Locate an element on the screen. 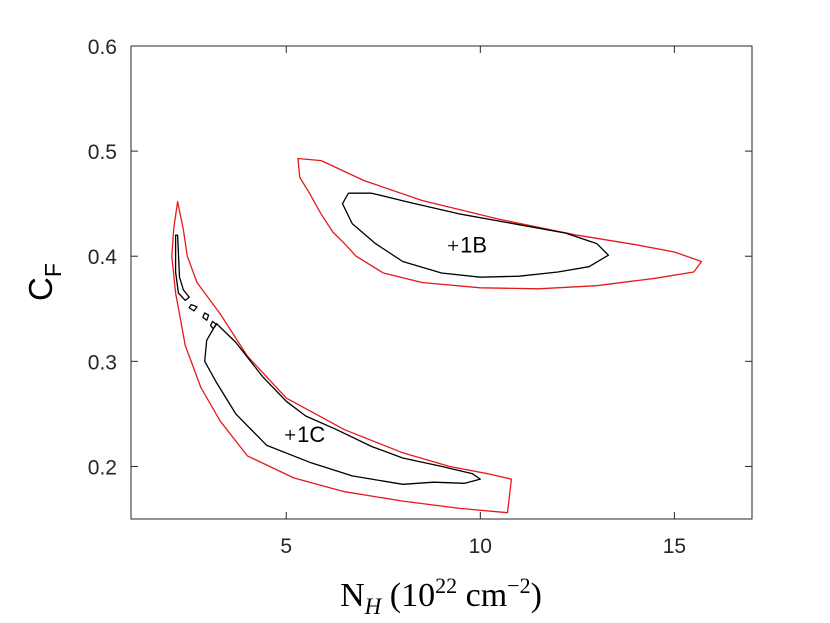 The height and width of the screenshot is (623, 830). contour-inner-1c is located at coordinates (342, 403).